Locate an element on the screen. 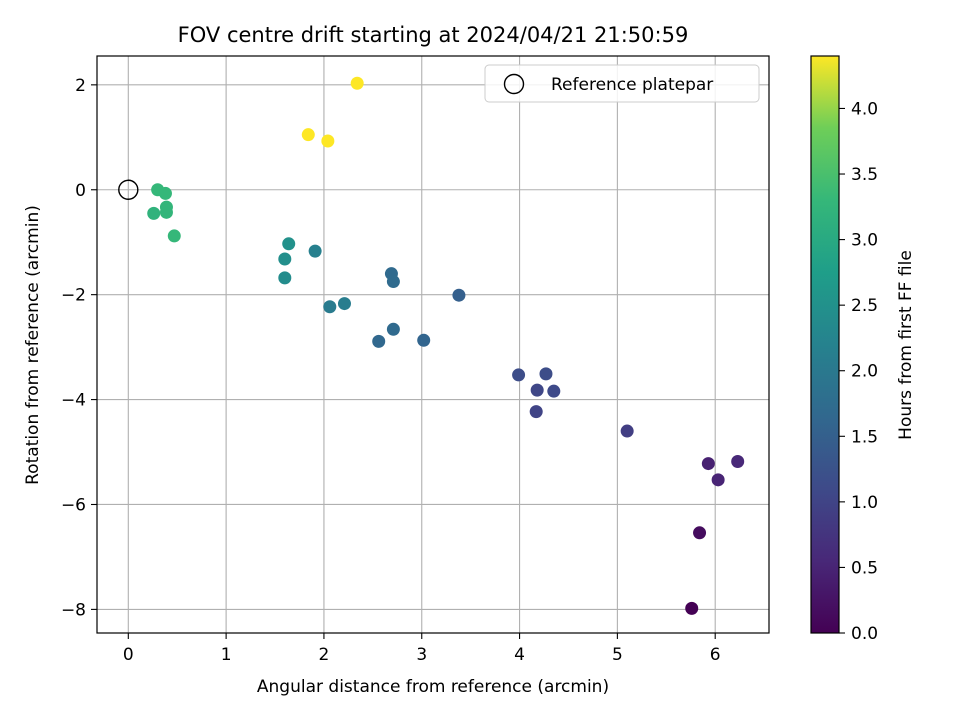  colorbar-frame is located at coordinates (825, 344).